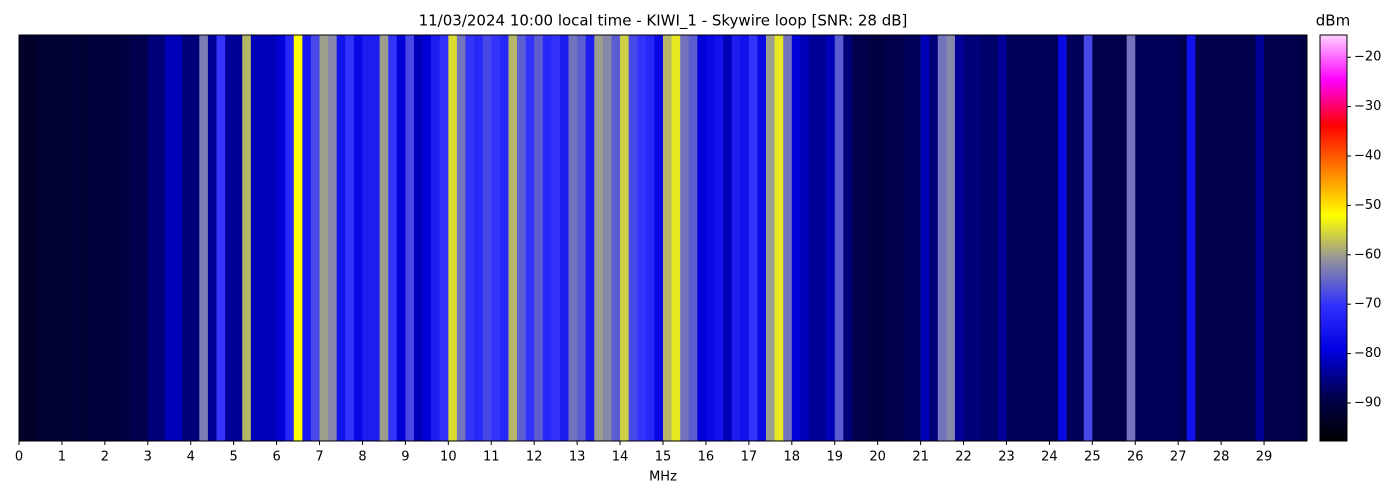 This screenshot has width=1400, height=504. What do you see at coordinates (1367, 205) in the screenshot?
I see `colorbar-tick-label: −50` at bounding box center [1367, 205].